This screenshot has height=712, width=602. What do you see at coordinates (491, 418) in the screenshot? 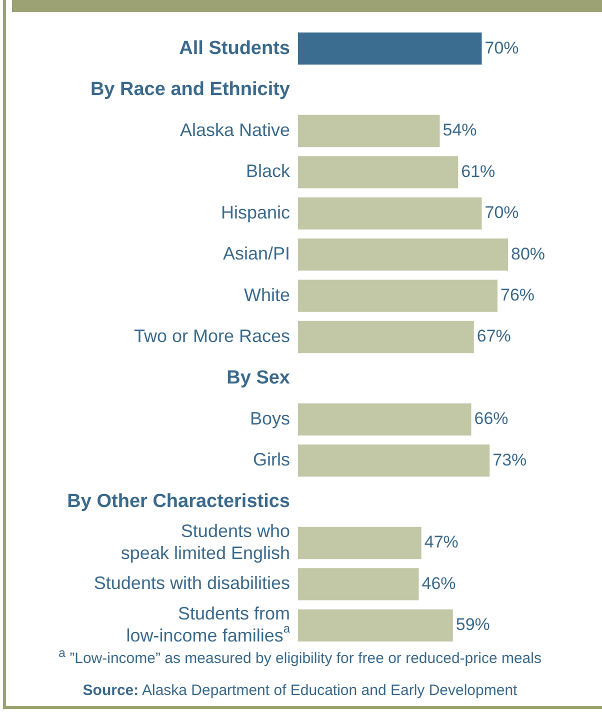
I see `data-label: 66%` at bounding box center [491, 418].